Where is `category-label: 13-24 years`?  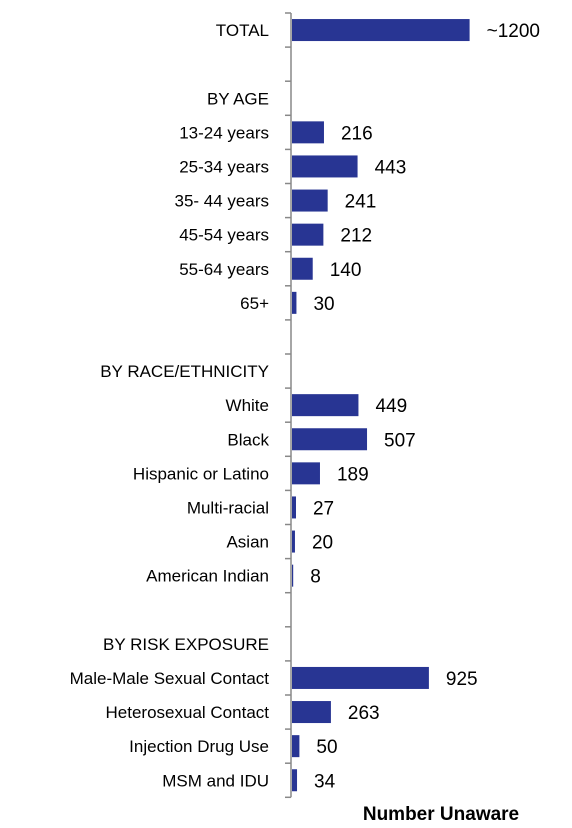
category-label: 13-24 years is located at coordinates (224, 132).